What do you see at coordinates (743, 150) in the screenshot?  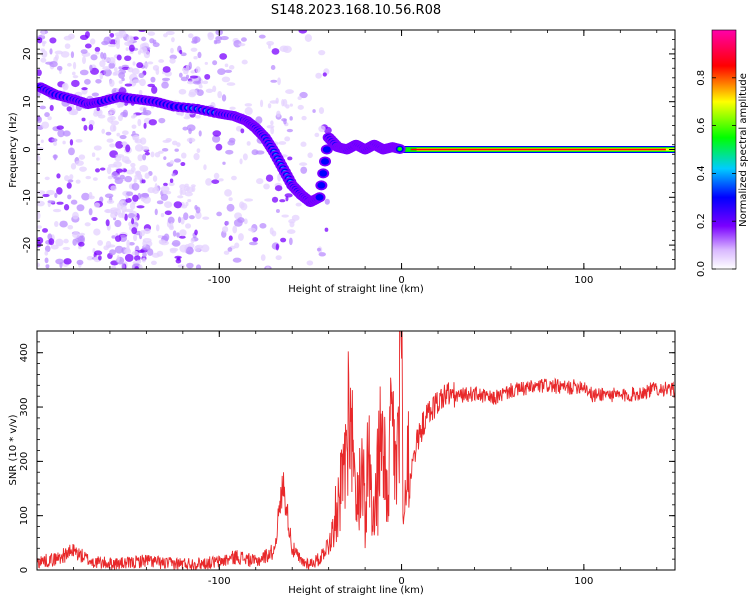 I see `colorbar-label: Normalized spectral amplitude` at bounding box center [743, 150].